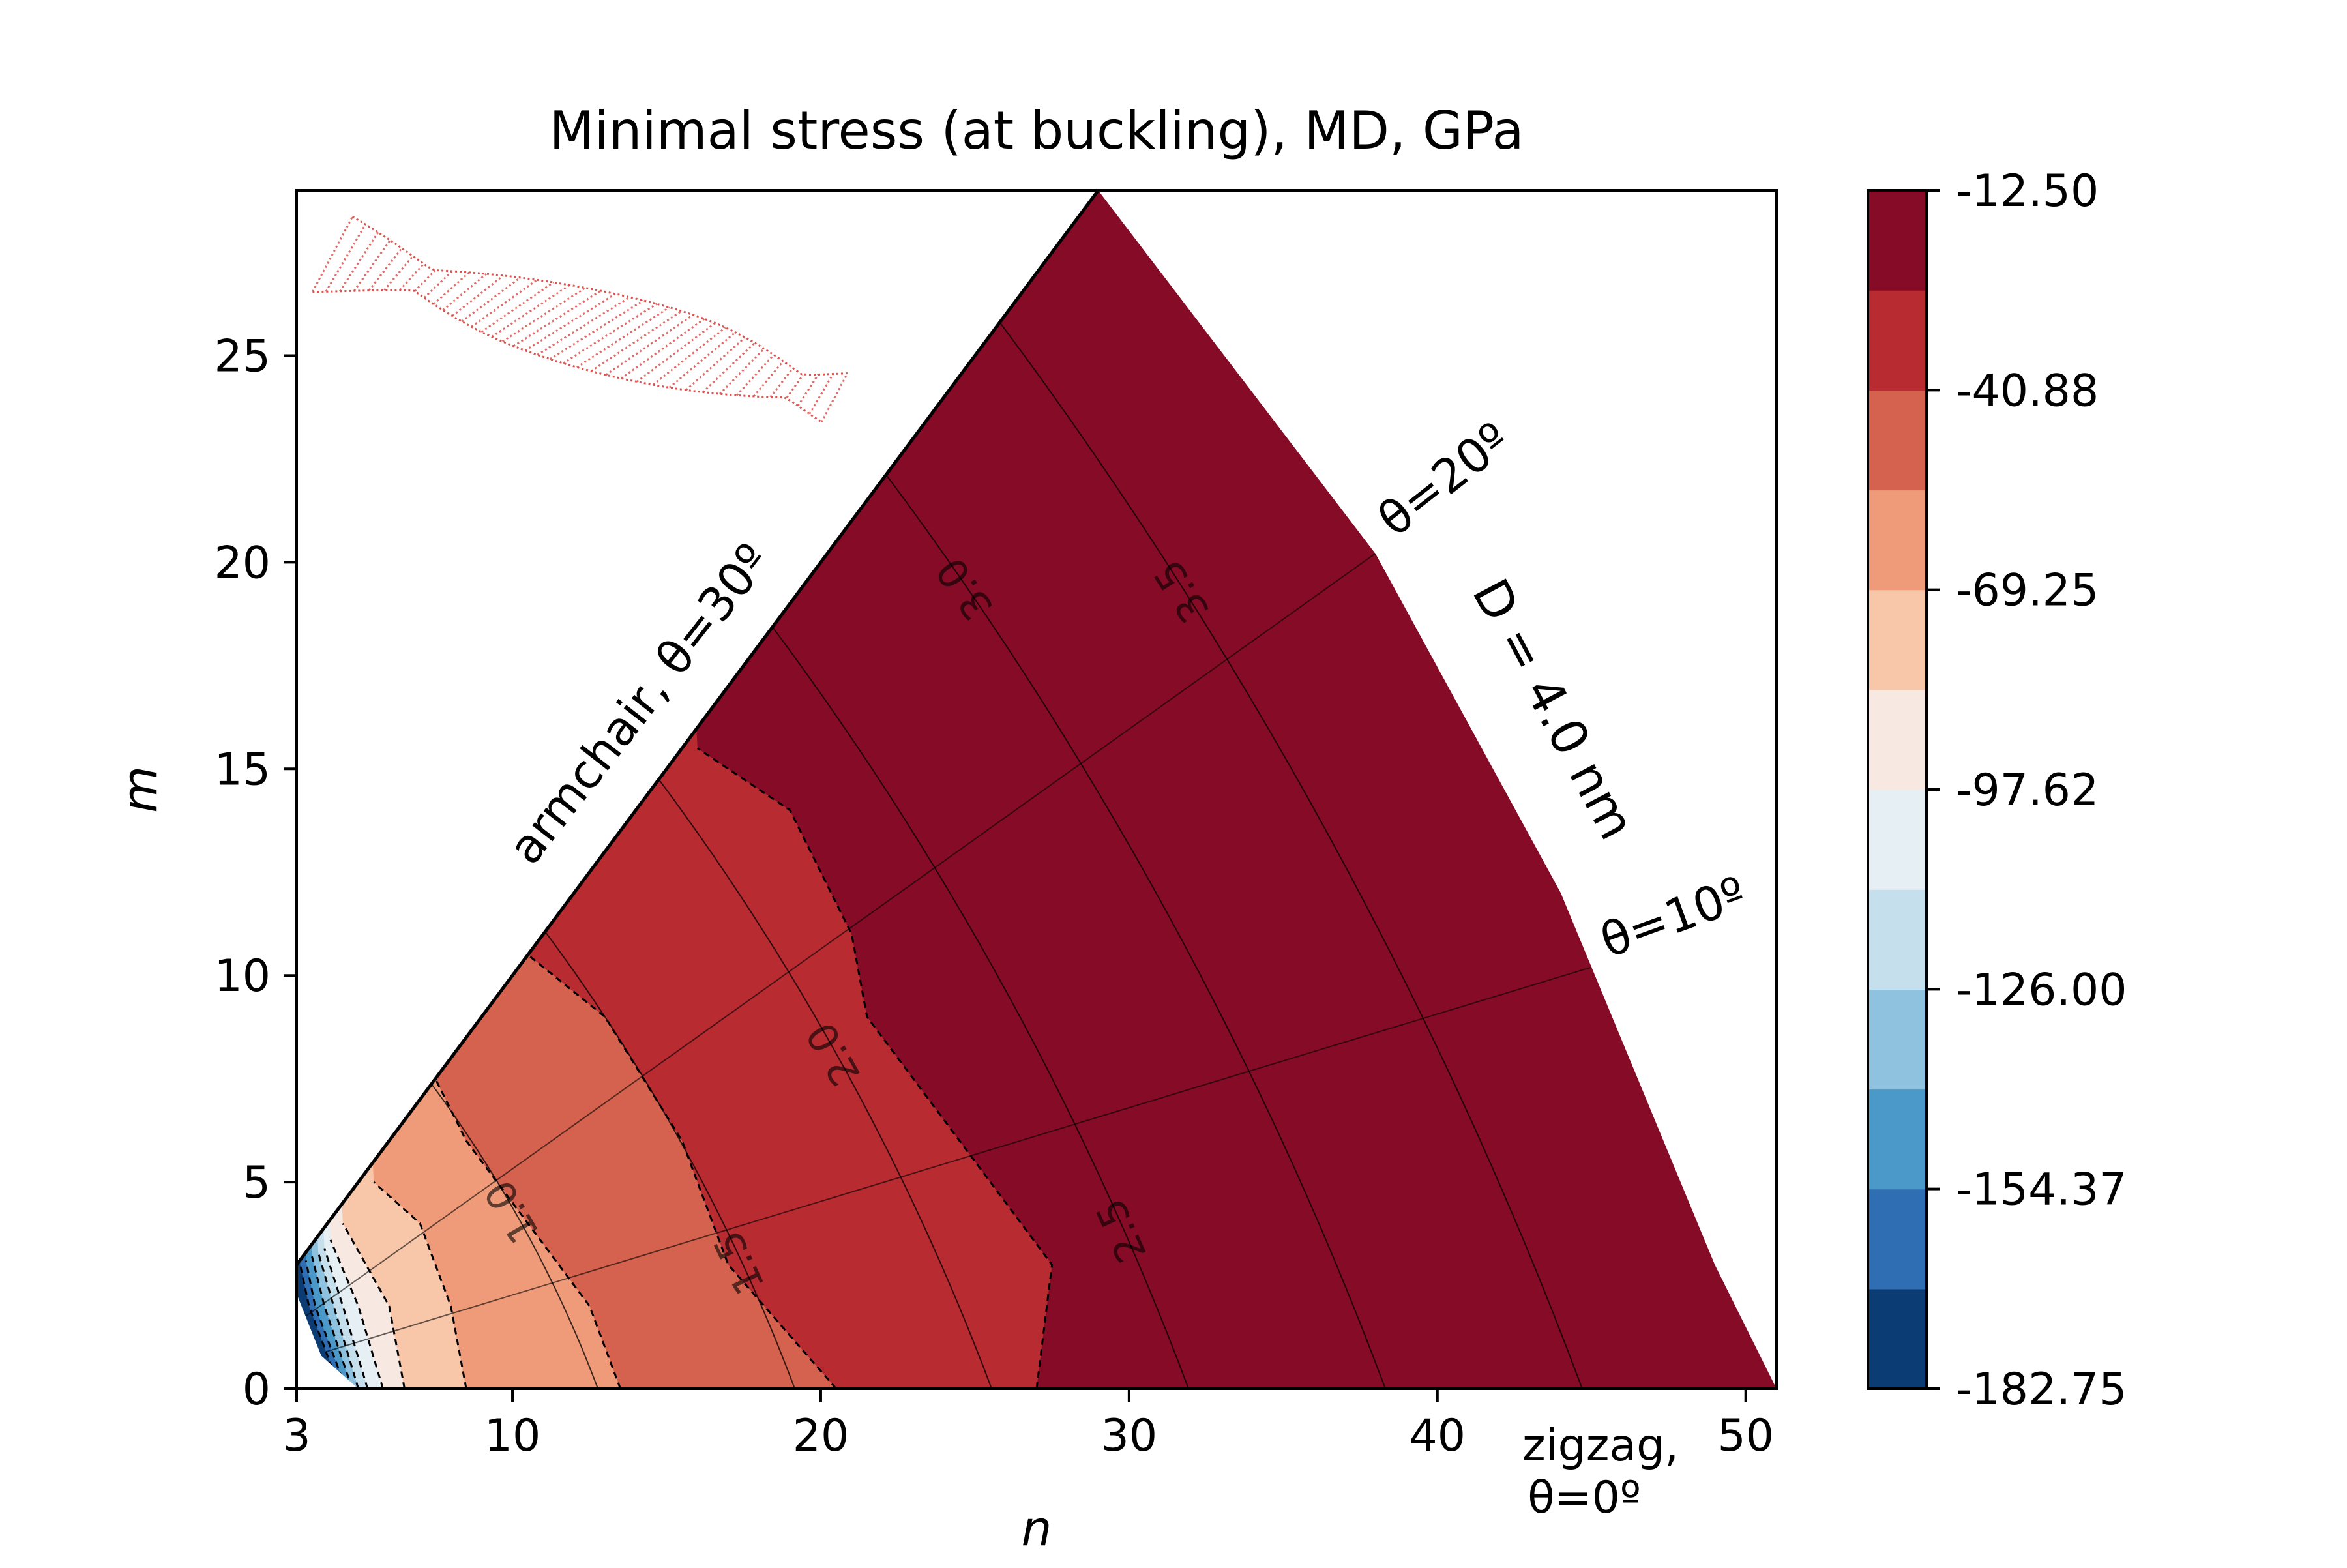 The width and height of the screenshot is (2347, 1568). What do you see at coordinates (1600, 1446) in the screenshot?
I see `zigzag-annotation: zigzag,` at bounding box center [1600, 1446].